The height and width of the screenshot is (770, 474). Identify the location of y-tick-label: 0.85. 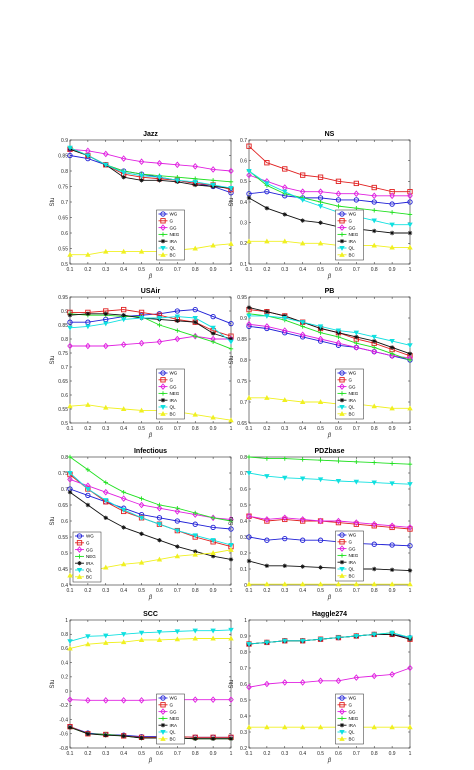
(63, 156).